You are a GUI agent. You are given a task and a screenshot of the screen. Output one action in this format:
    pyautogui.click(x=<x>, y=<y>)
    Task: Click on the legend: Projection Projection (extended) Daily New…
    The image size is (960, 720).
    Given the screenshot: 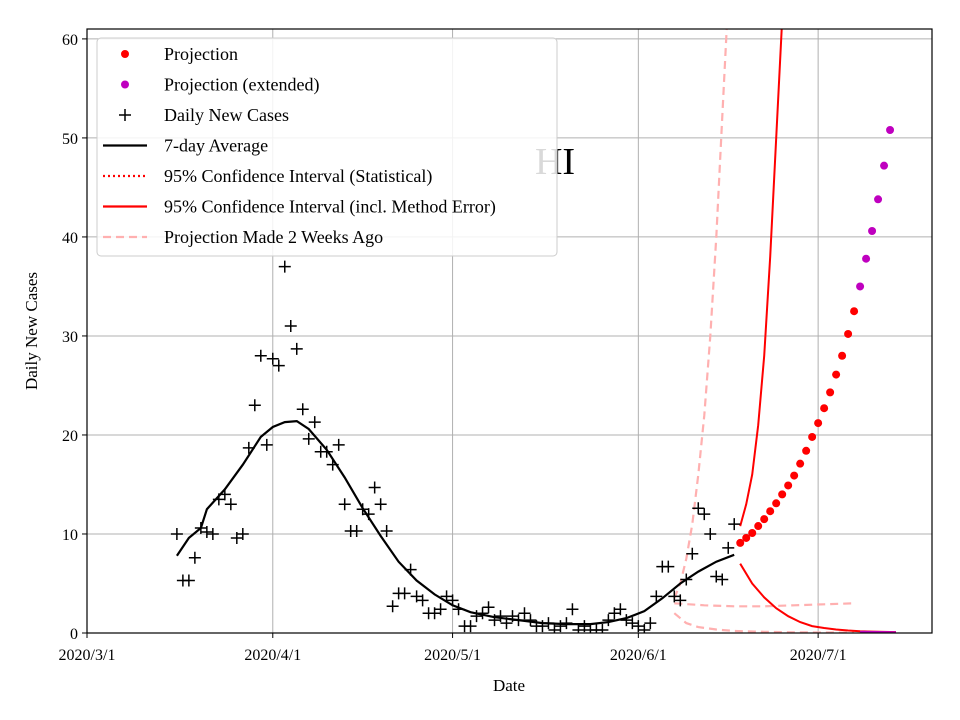 What is the action you would take?
    pyautogui.click(x=327, y=147)
    